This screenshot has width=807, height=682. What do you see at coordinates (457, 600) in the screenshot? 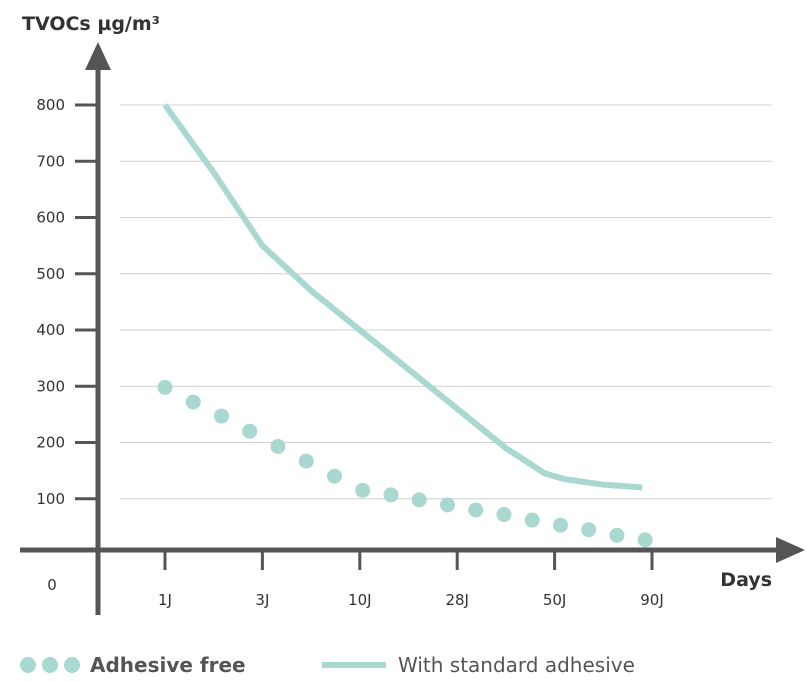
I see `x-tick-label: 28J` at bounding box center [457, 600].